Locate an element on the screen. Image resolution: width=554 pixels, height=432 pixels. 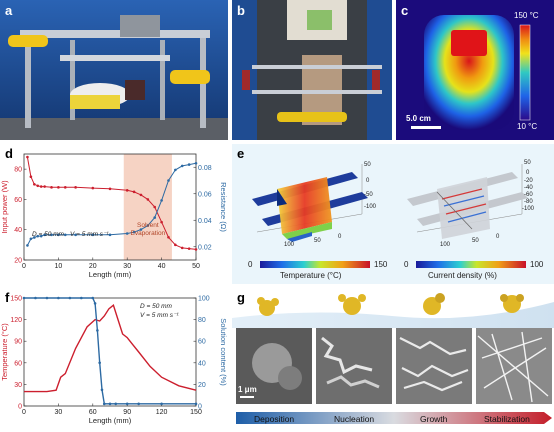
y-right-tick-label: 0.02 is located at coordinates (205, 247).